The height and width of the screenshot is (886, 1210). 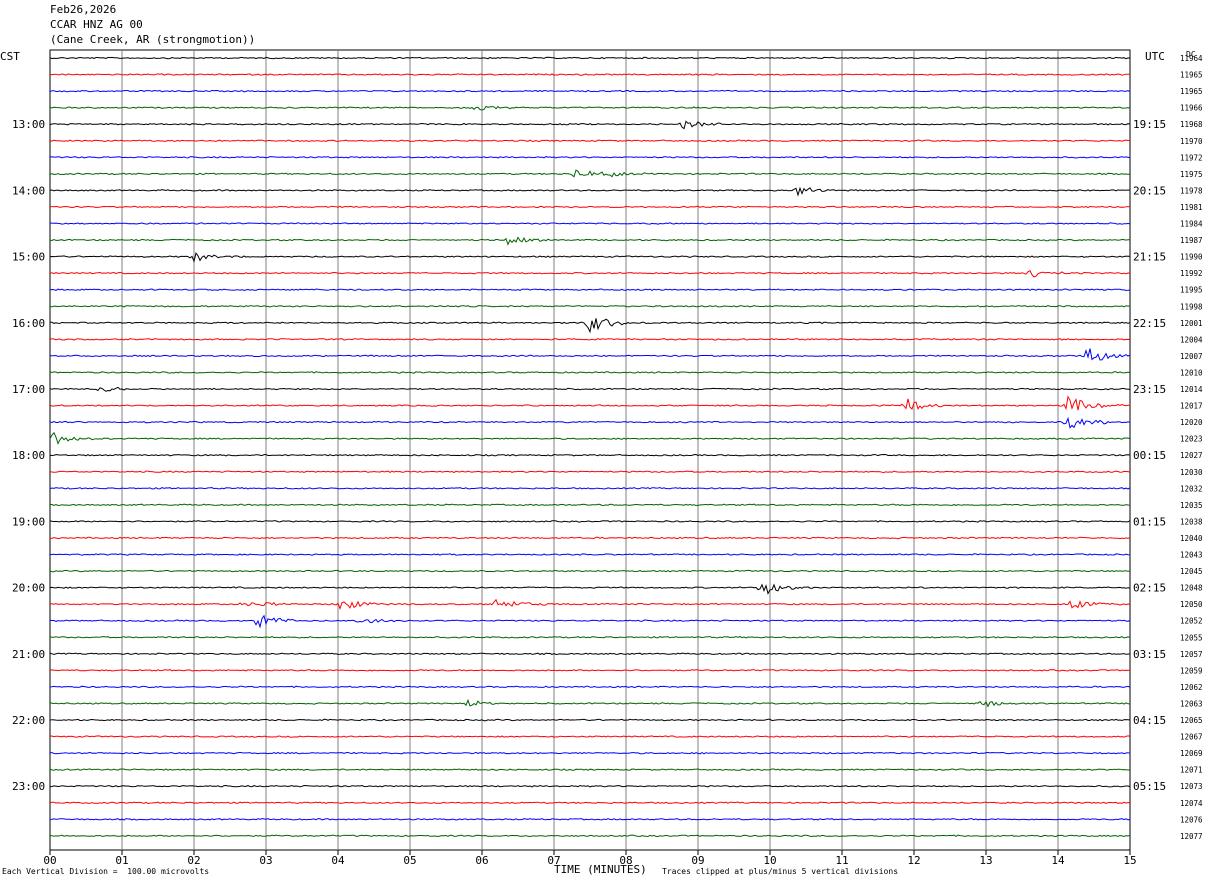 What do you see at coordinates (1191, 670) in the screenshot?
I see `dc-offset-label: 12059` at bounding box center [1191, 670].